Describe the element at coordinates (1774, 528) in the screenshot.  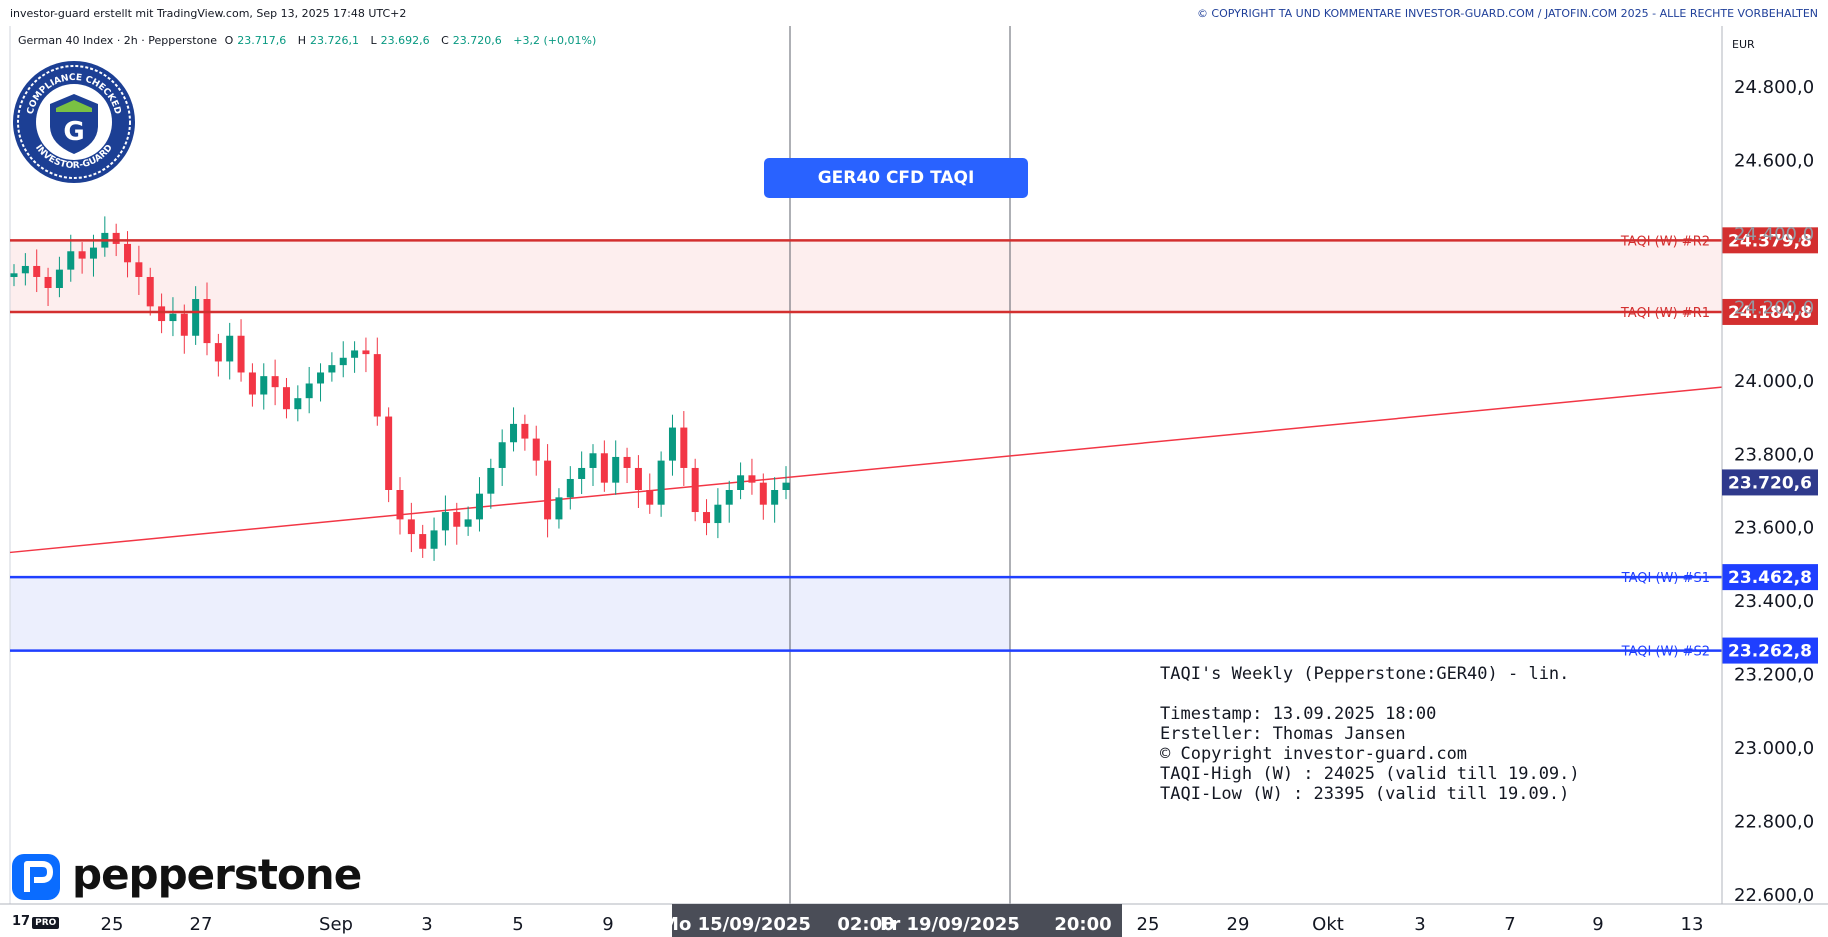
I see `price-tick-label: 23.600,0` at that location.